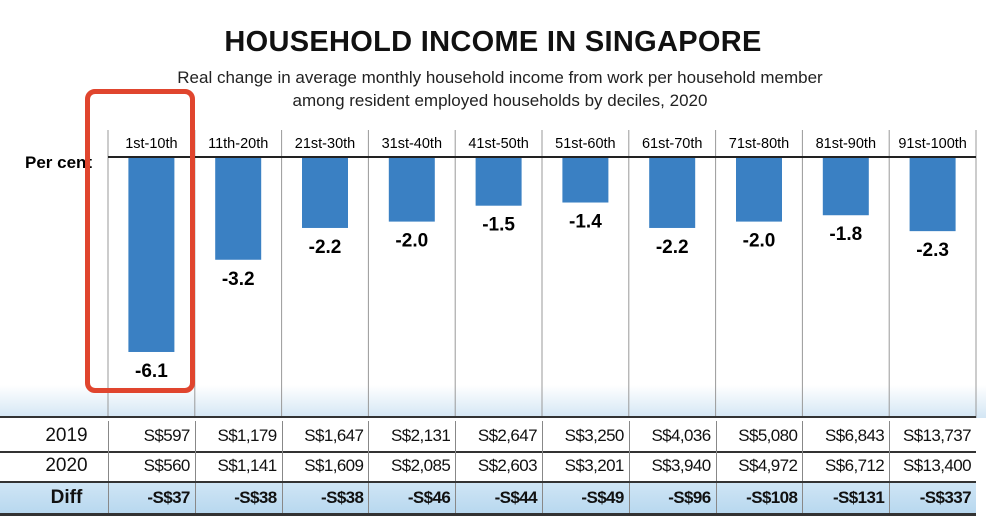 Image resolution: width=986 pixels, height=522 pixels. Describe the element at coordinates (585, 436) in the screenshot. I see `table-cell: S$3,250` at that location.